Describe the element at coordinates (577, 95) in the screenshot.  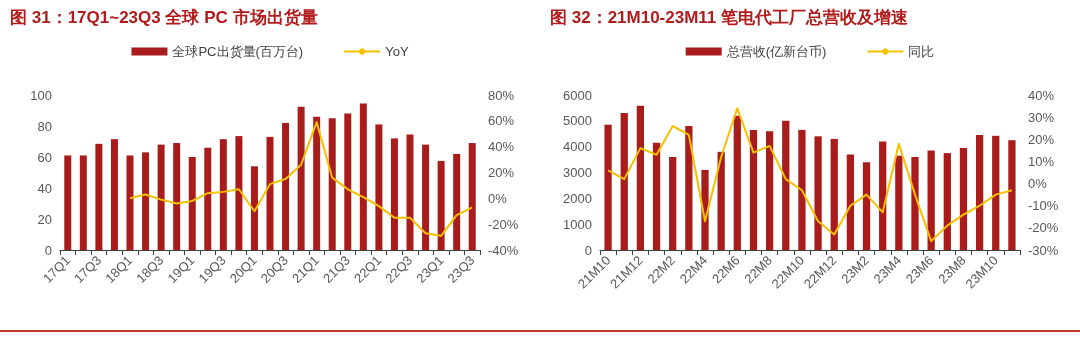
I see `y-tick-label: 6000` at that location.